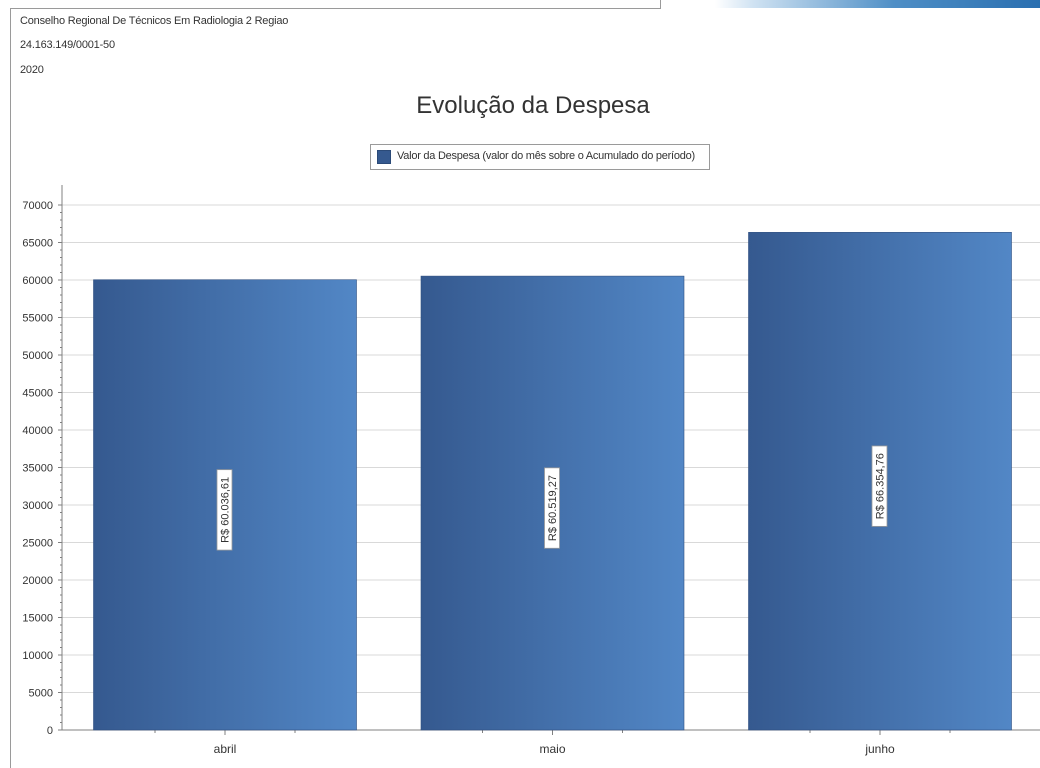 The height and width of the screenshot is (768, 1040). I want to click on data-label-group: R$ 60.036,61, so click(224, 510).